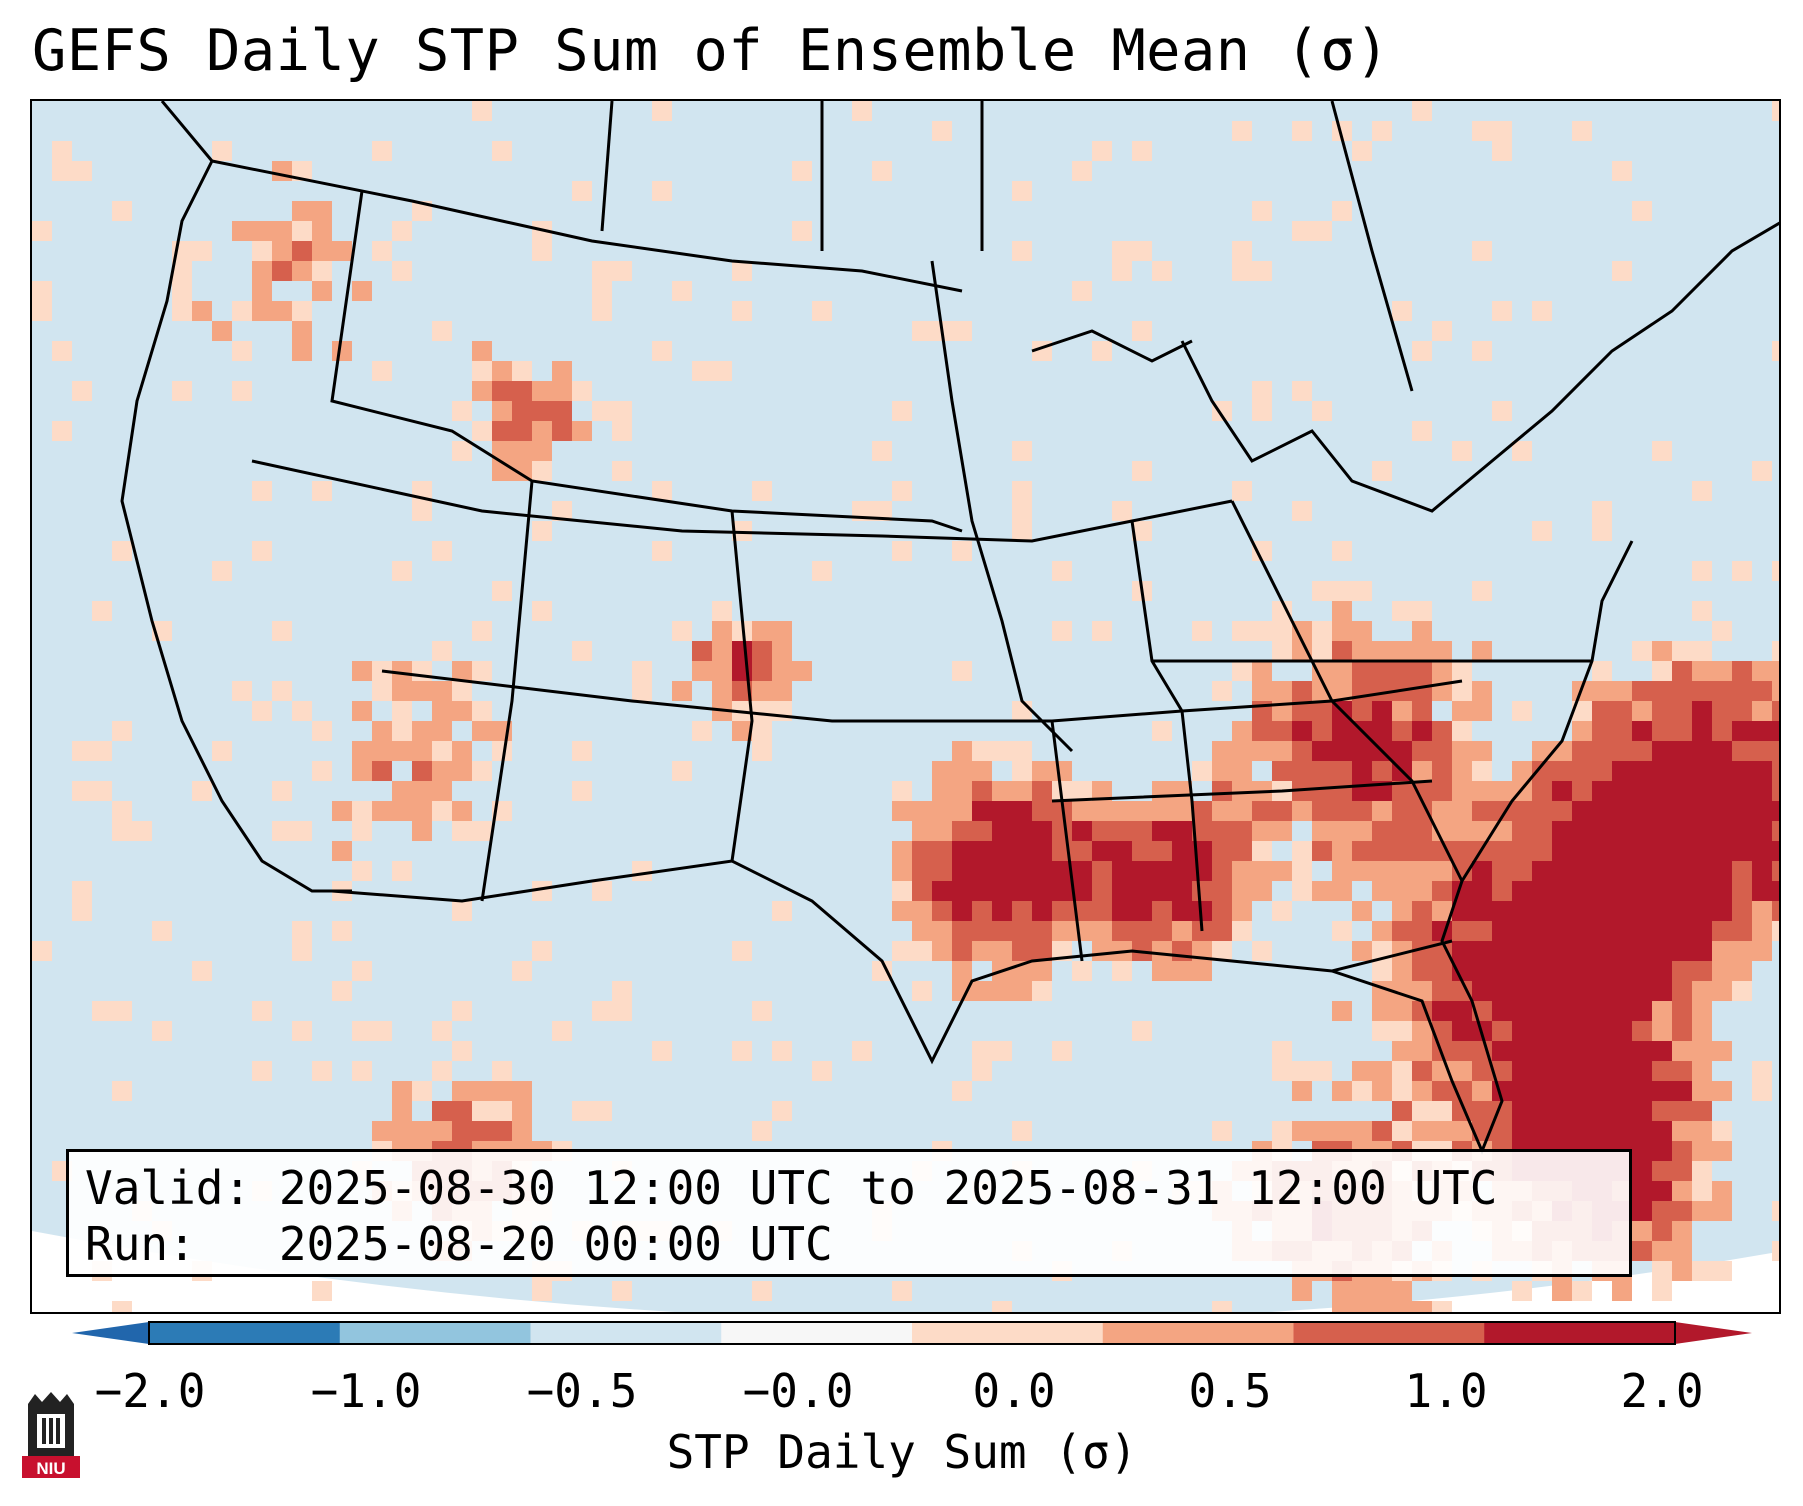 This screenshot has height=1506, width=1803. Describe the element at coordinates (50, 1468) in the screenshot. I see `svg-text: NIU` at that location.